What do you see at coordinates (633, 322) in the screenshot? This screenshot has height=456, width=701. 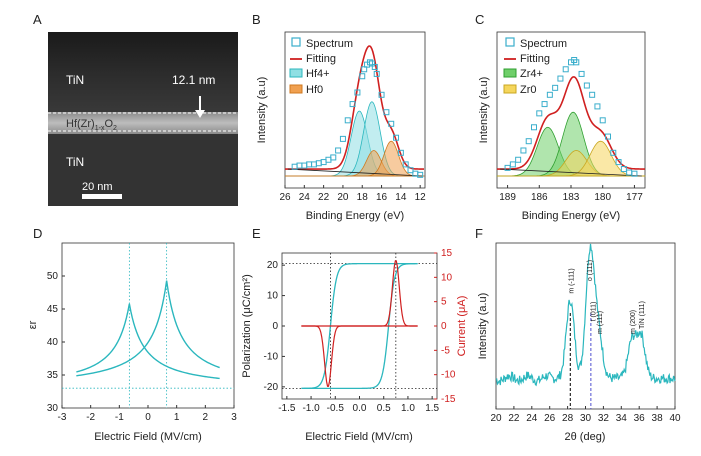 I see `peak-label: m (200)` at bounding box center [633, 322].